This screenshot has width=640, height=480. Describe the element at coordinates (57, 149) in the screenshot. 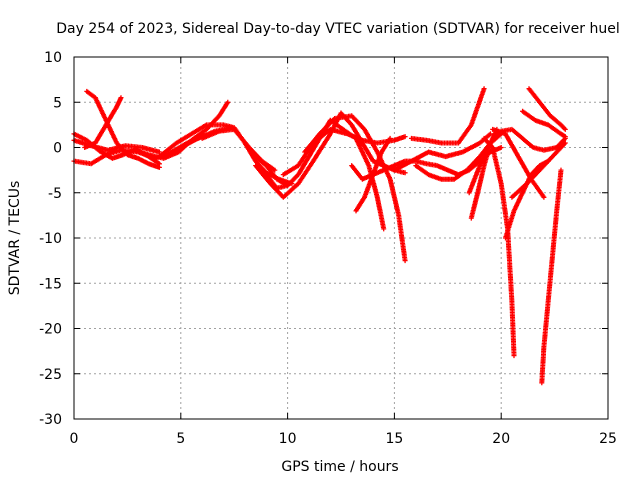

I see `y-tick-label: 0` at that location.